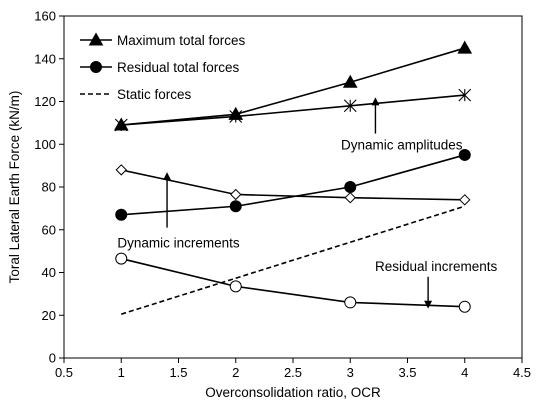 The image size is (550, 405). What do you see at coordinates (154, 94) in the screenshot?
I see `legend-label: Static forces` at bounding box center [154, 94].